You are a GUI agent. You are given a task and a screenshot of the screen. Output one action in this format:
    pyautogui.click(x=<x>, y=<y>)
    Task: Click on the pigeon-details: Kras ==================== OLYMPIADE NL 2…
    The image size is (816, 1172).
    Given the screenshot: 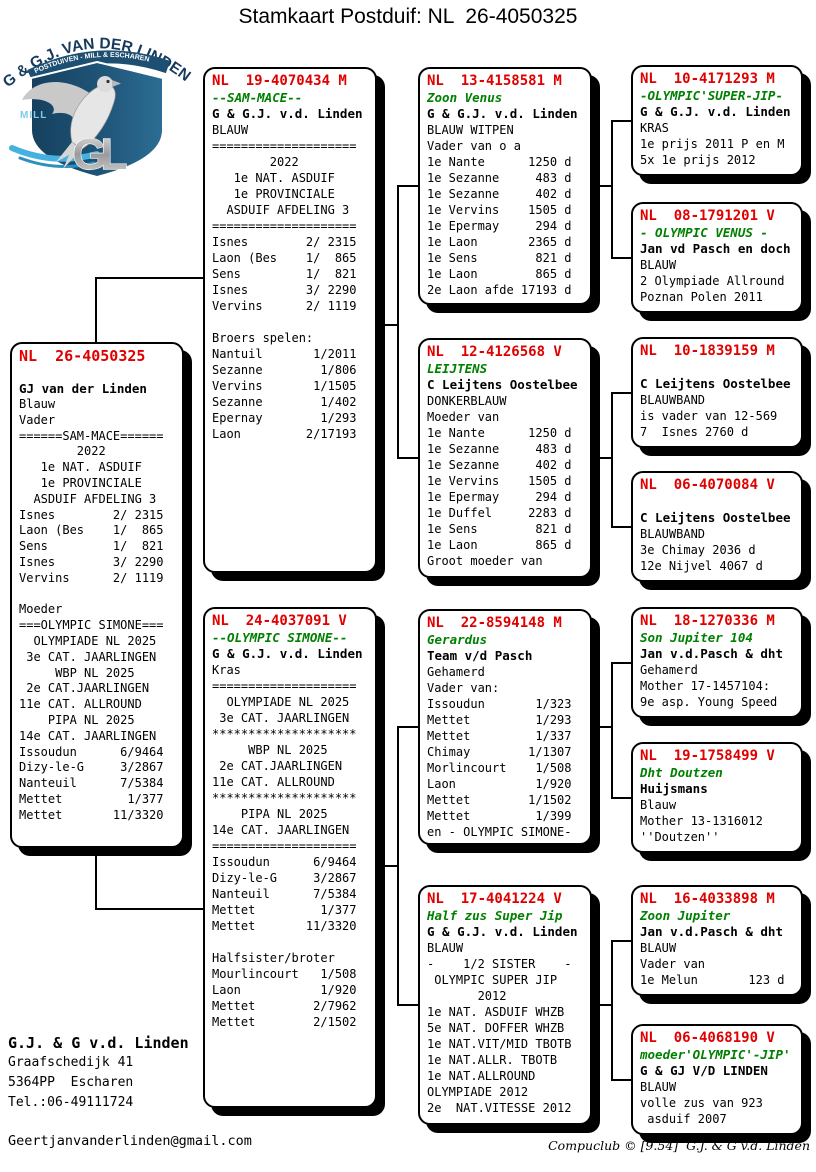 What is the action you would take?
    pyautogui.click(x=284, y=846)
    